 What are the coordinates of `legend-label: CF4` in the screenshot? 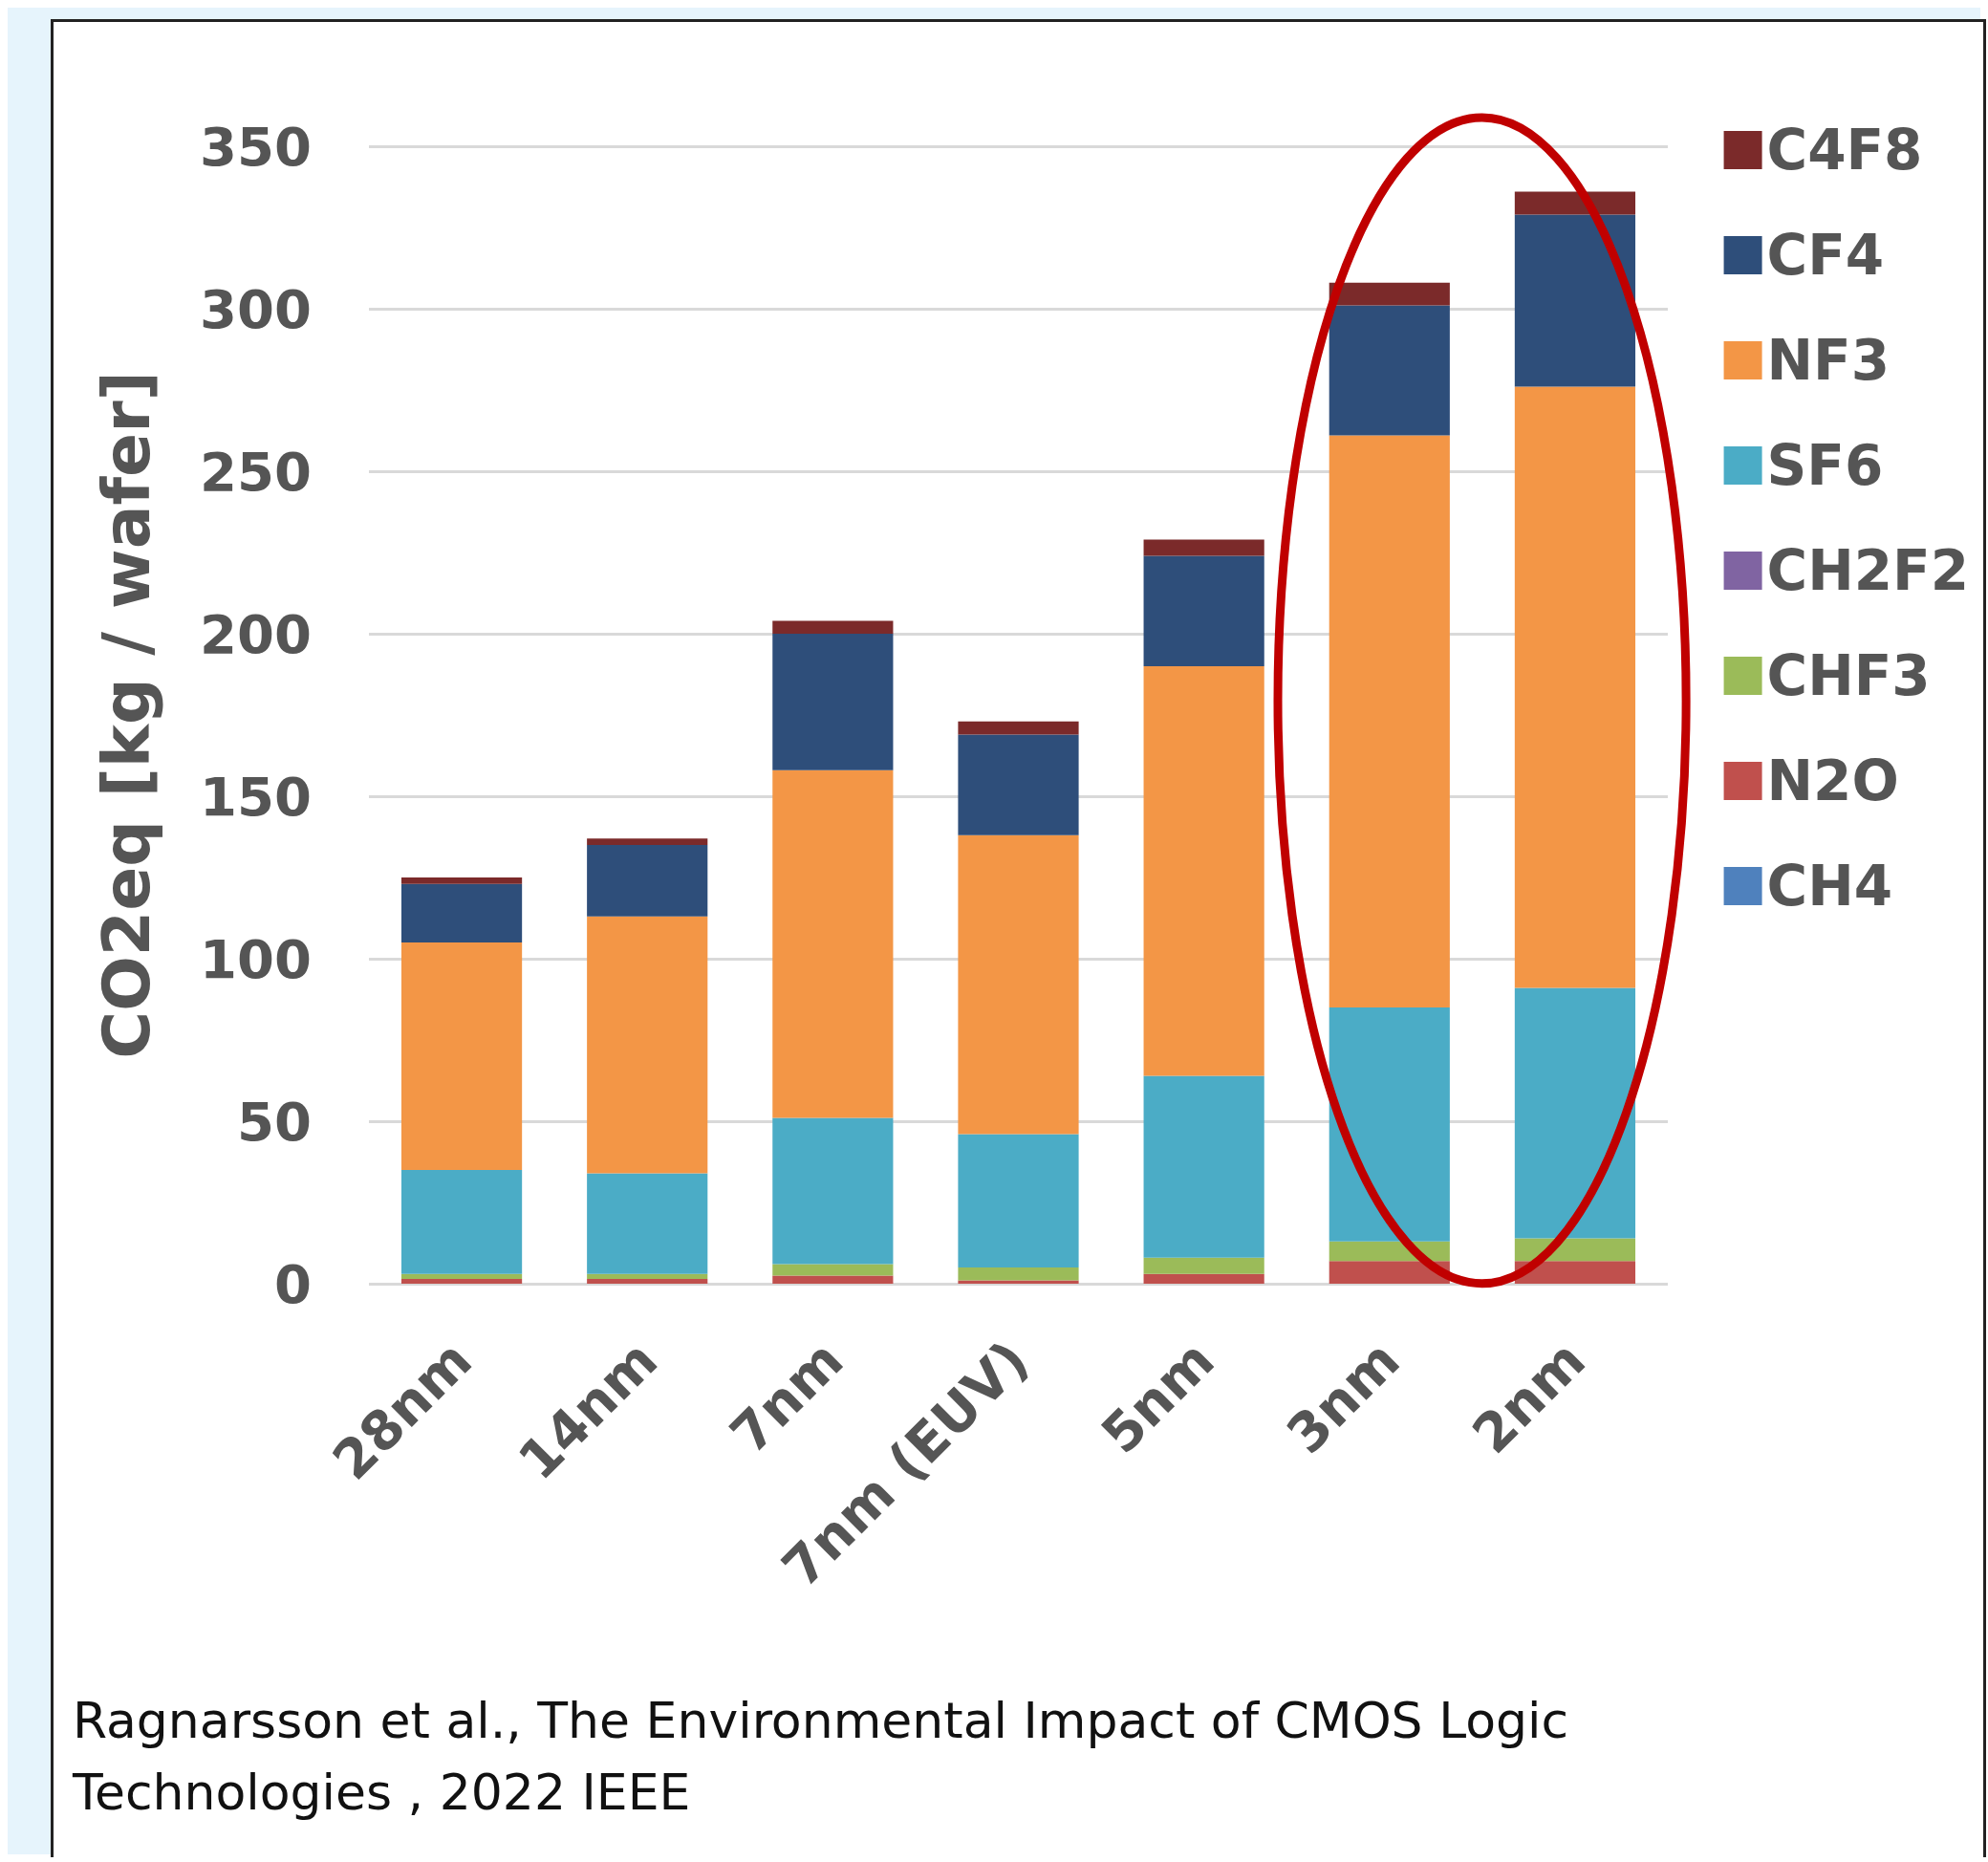 It's located at (1826, 255).